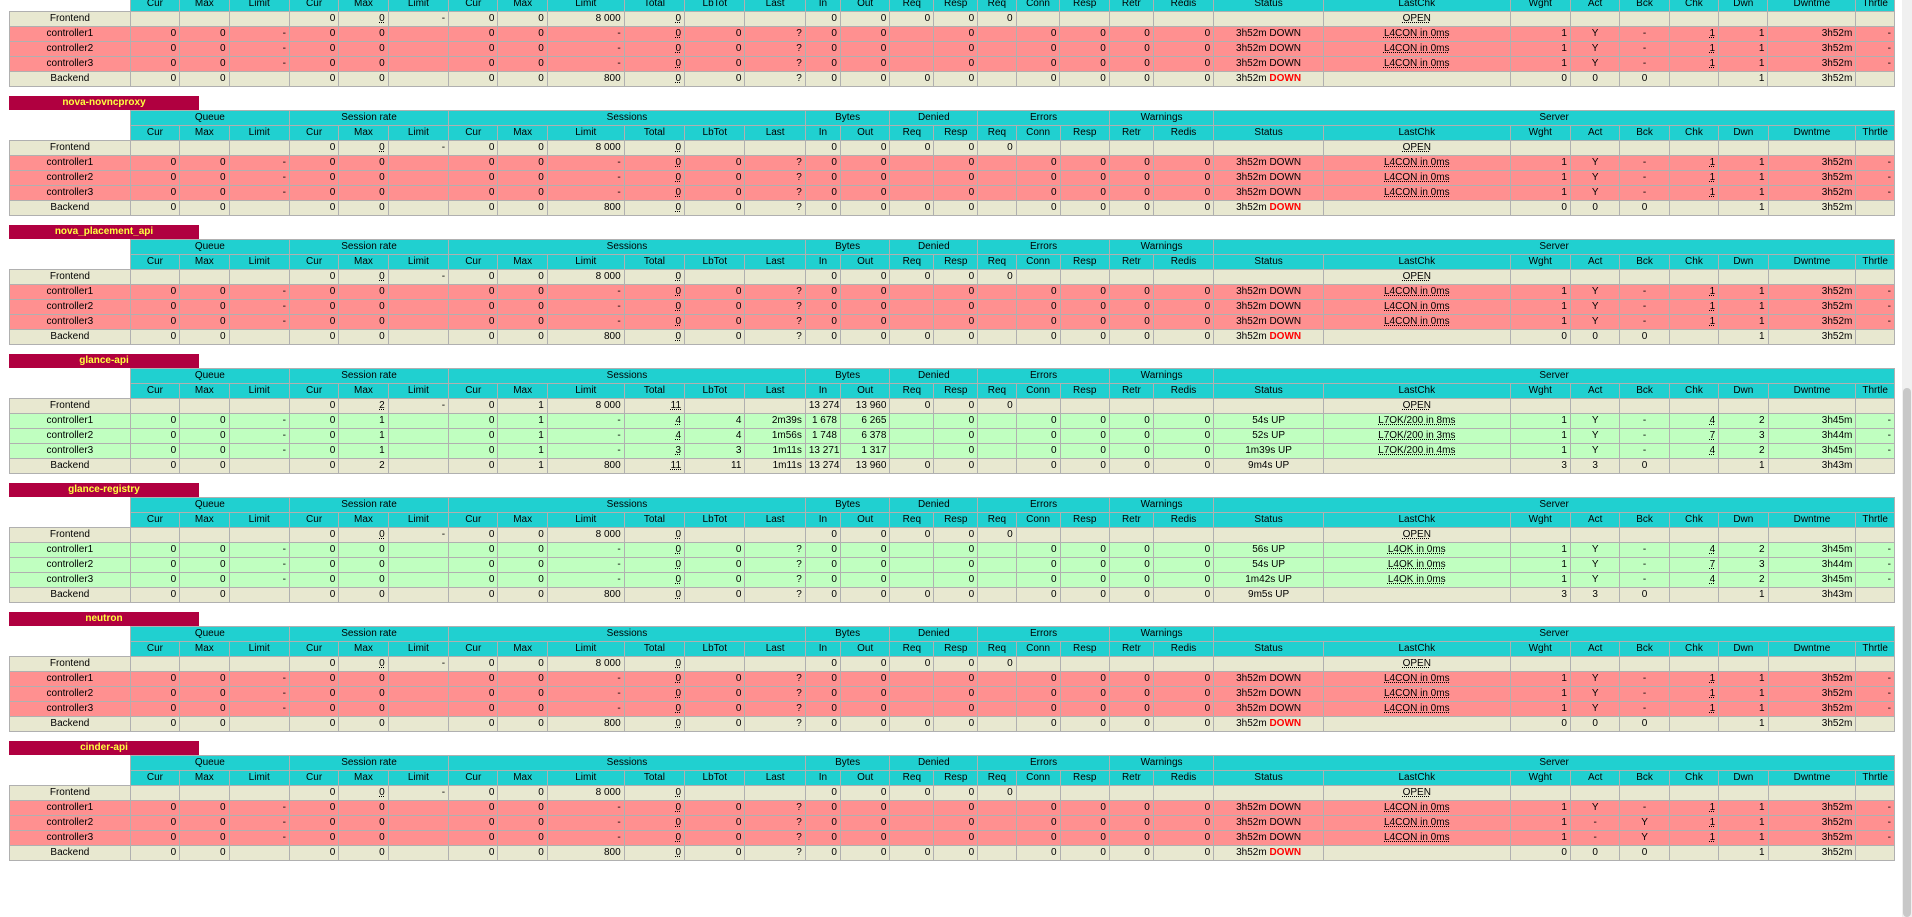  I want to click on table-cell: L7OK/200 in 3ms, so click(1416, 436).